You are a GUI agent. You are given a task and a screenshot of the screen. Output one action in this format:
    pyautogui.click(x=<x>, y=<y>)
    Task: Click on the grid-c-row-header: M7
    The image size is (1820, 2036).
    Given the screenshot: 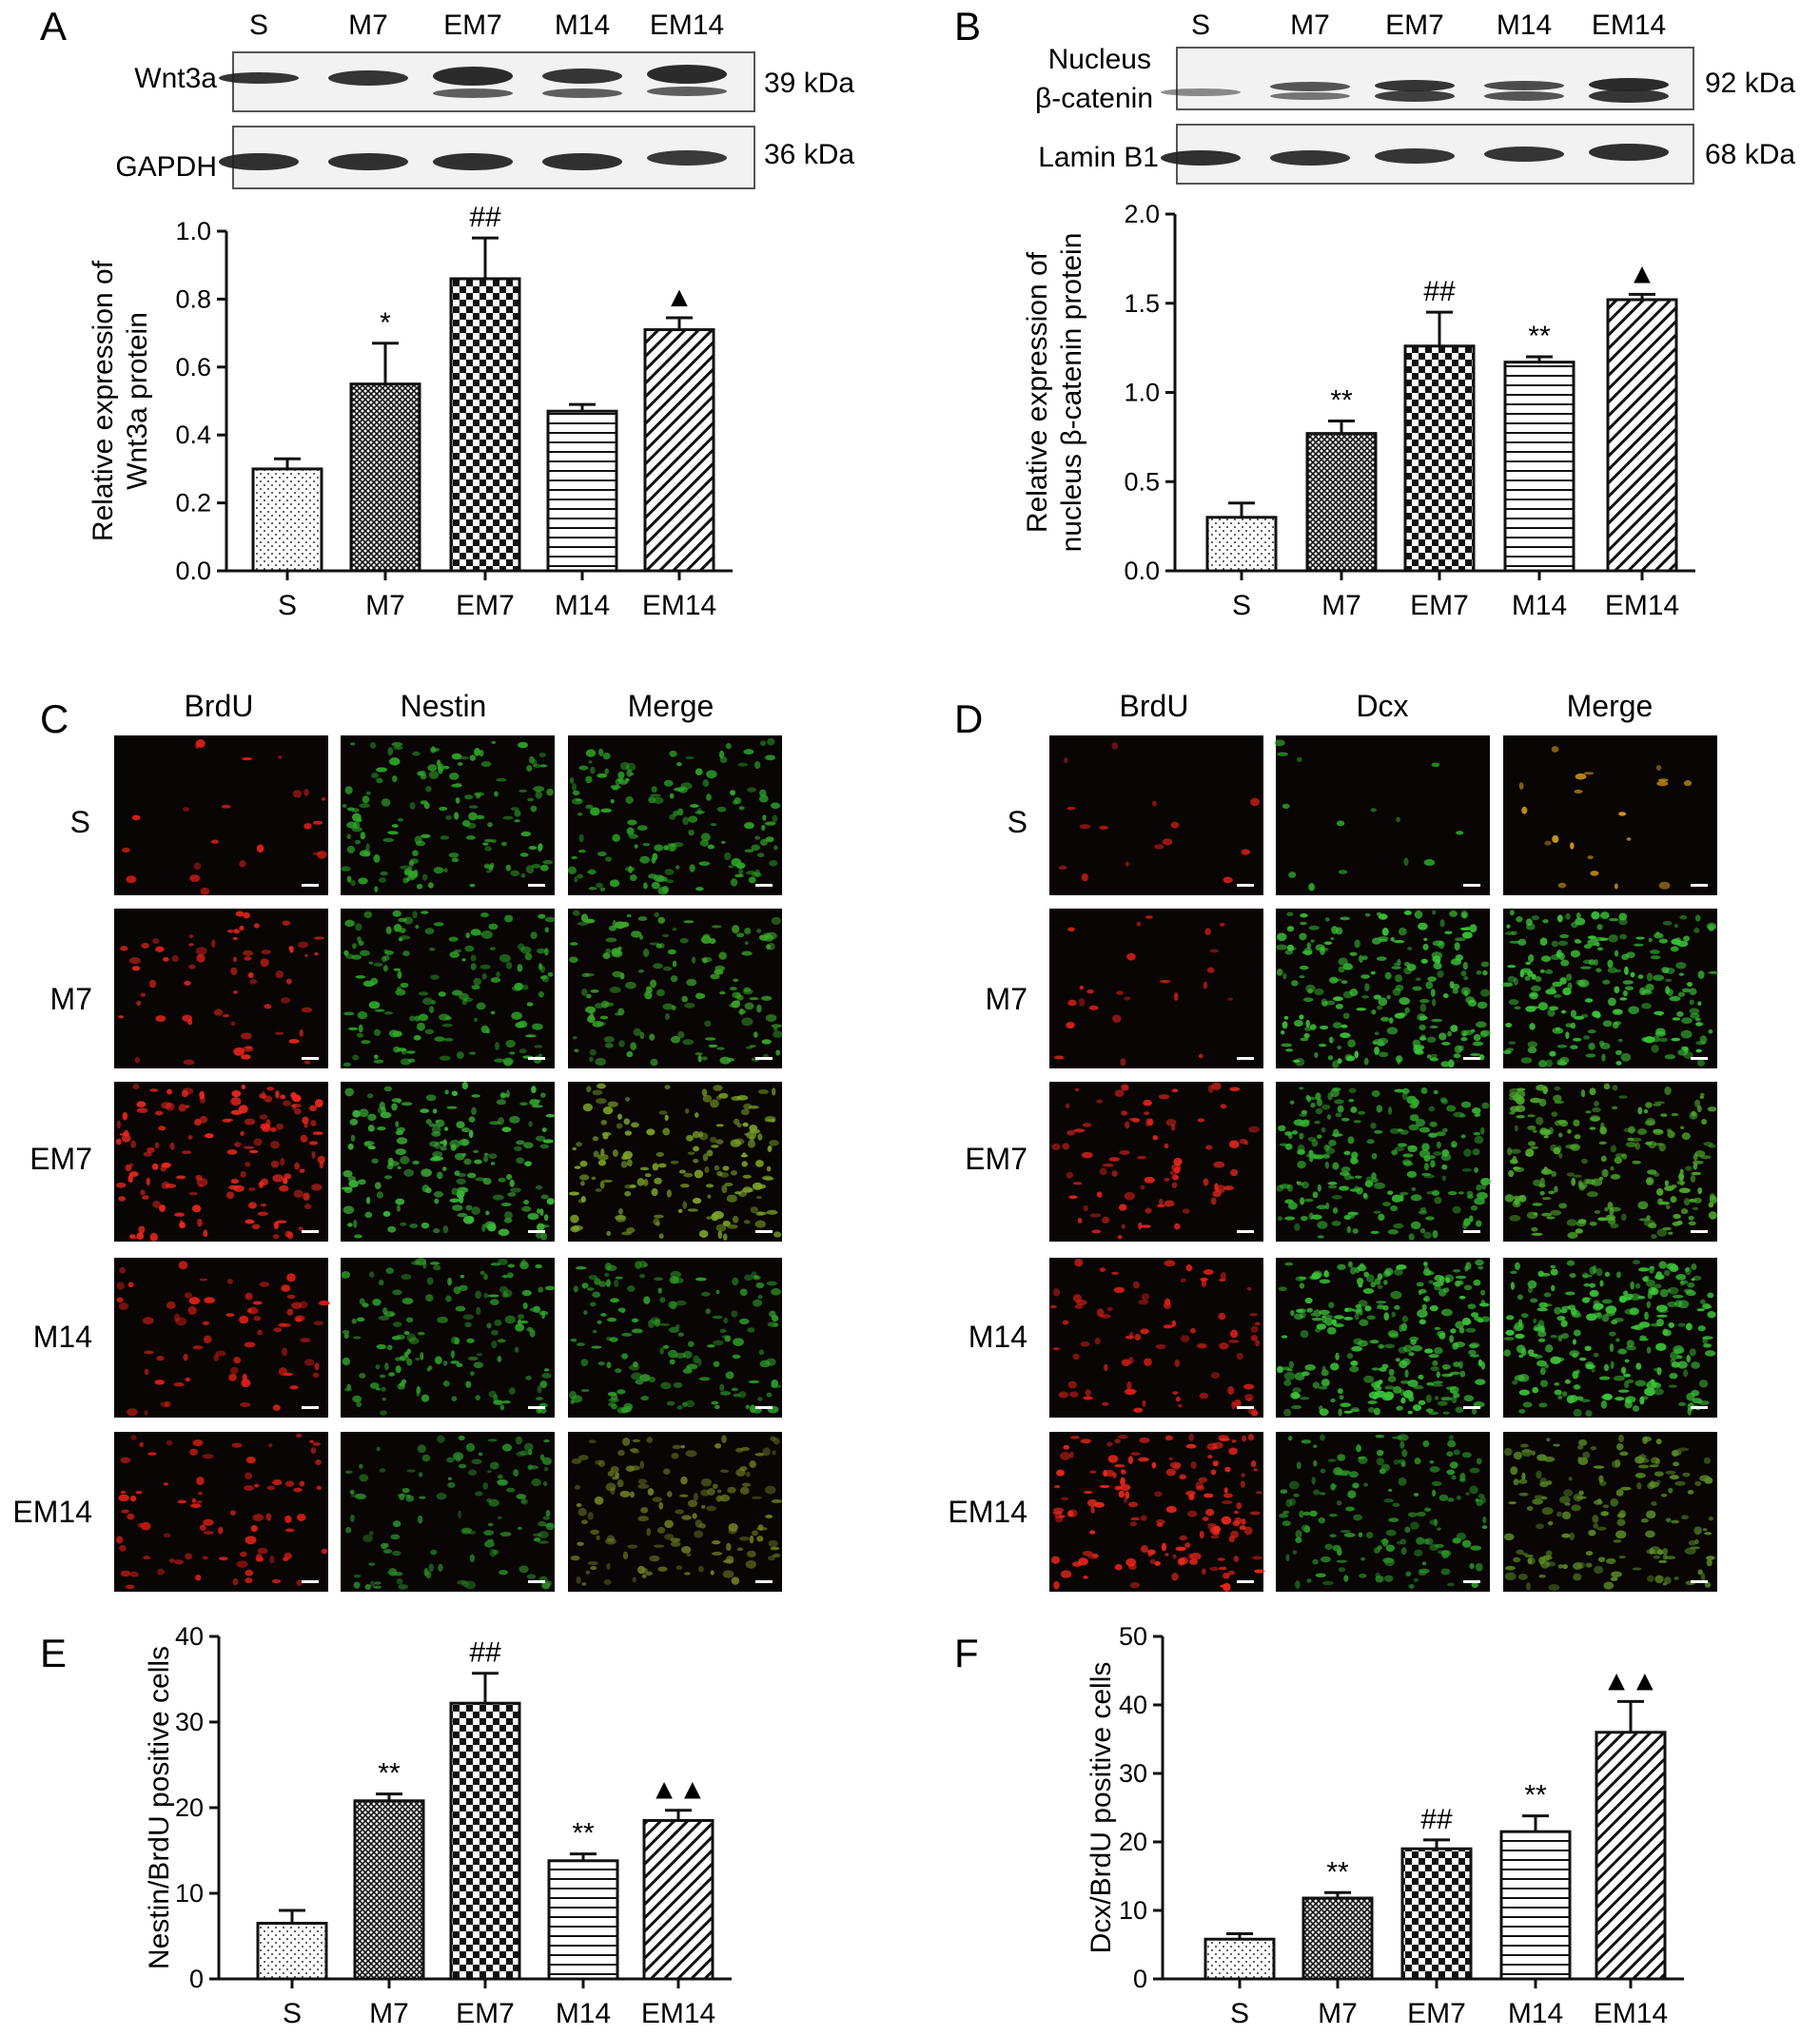 What is the action you would take?
    pyautogui.click(x=71, y=999)
    